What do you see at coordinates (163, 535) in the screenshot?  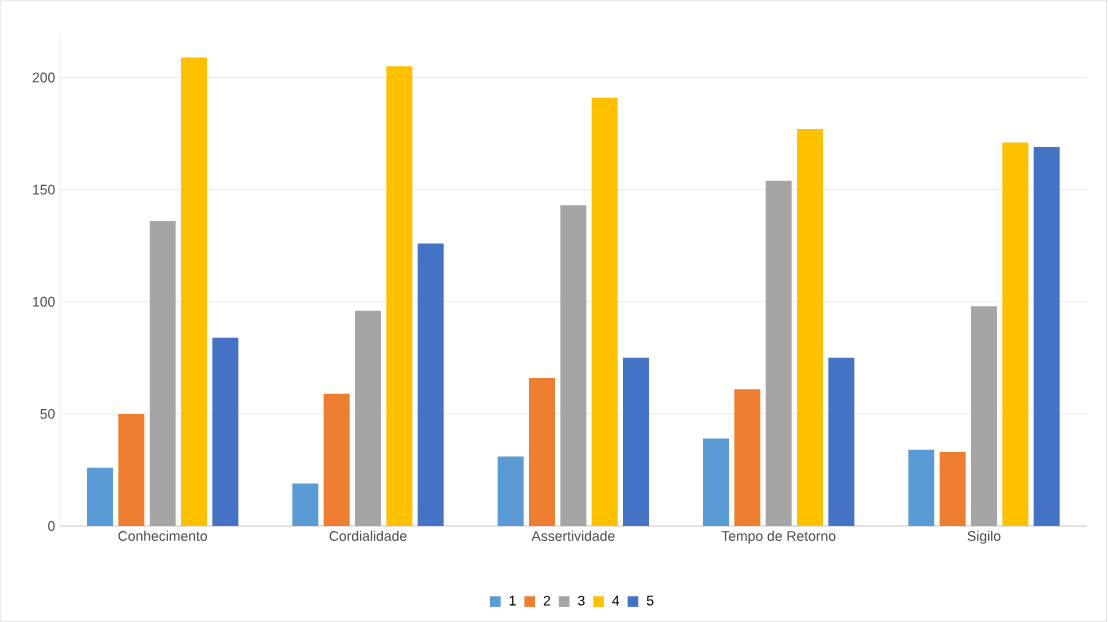 I see `x-tick-label: Conhecimento` at bounding box center [163, 535].